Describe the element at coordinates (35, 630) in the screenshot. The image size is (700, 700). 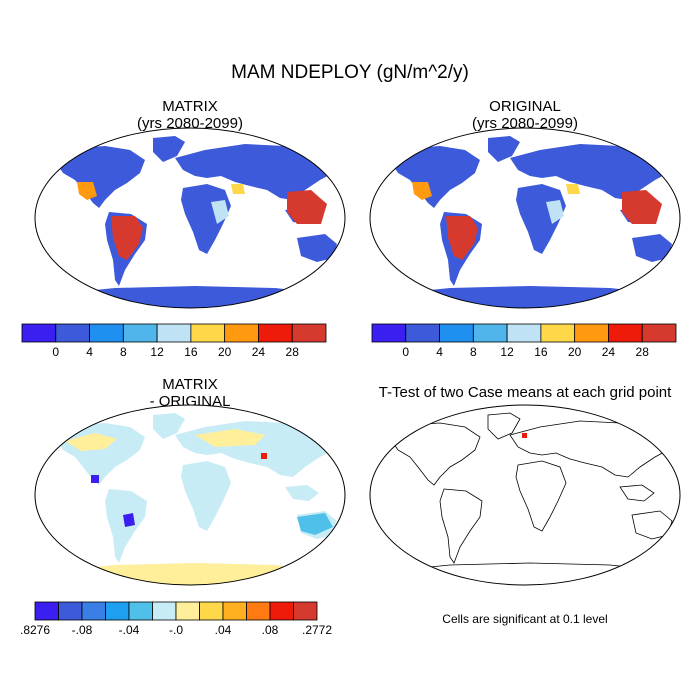
I see `colorbar-label: .8276` at that location.